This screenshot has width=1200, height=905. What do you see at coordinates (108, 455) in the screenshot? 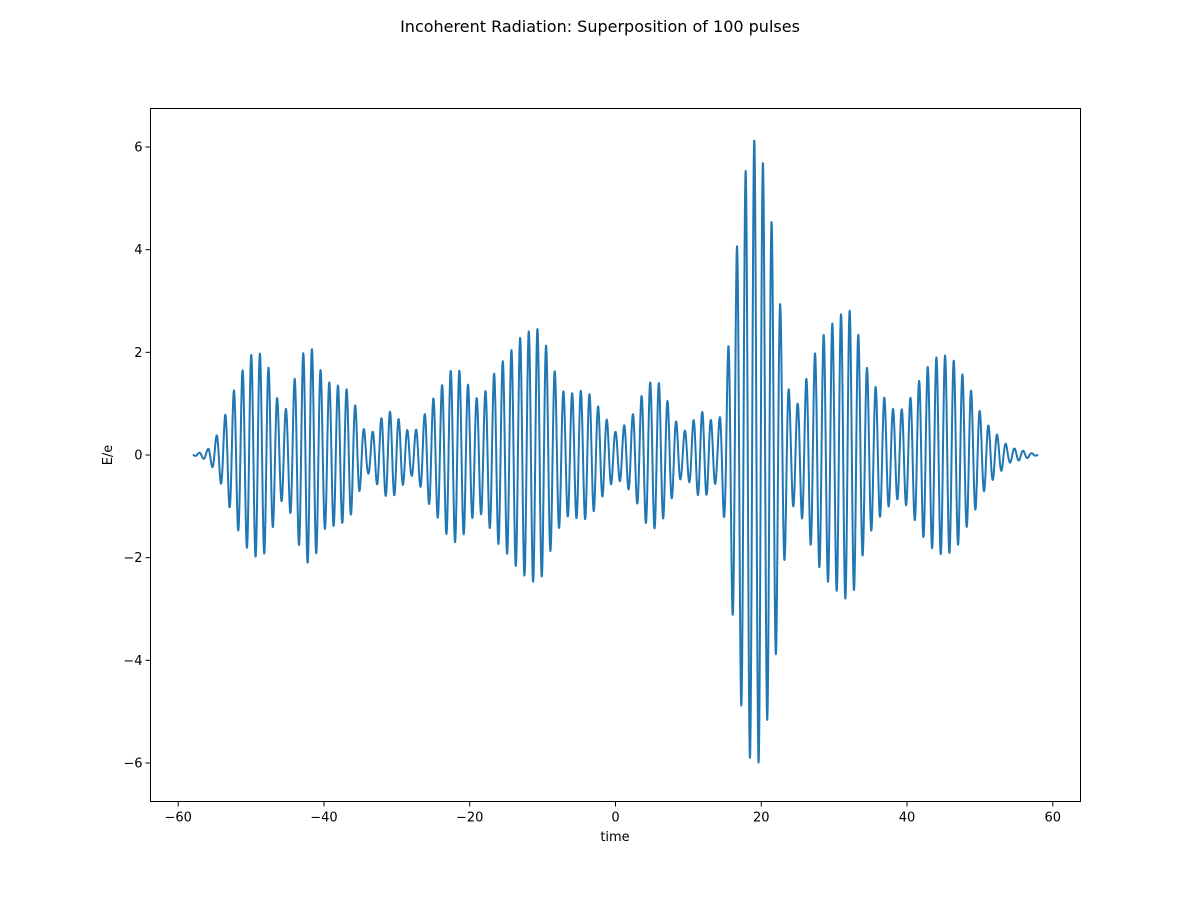
I see `y-axis-label: E/e` at bounding box center [108, 455].